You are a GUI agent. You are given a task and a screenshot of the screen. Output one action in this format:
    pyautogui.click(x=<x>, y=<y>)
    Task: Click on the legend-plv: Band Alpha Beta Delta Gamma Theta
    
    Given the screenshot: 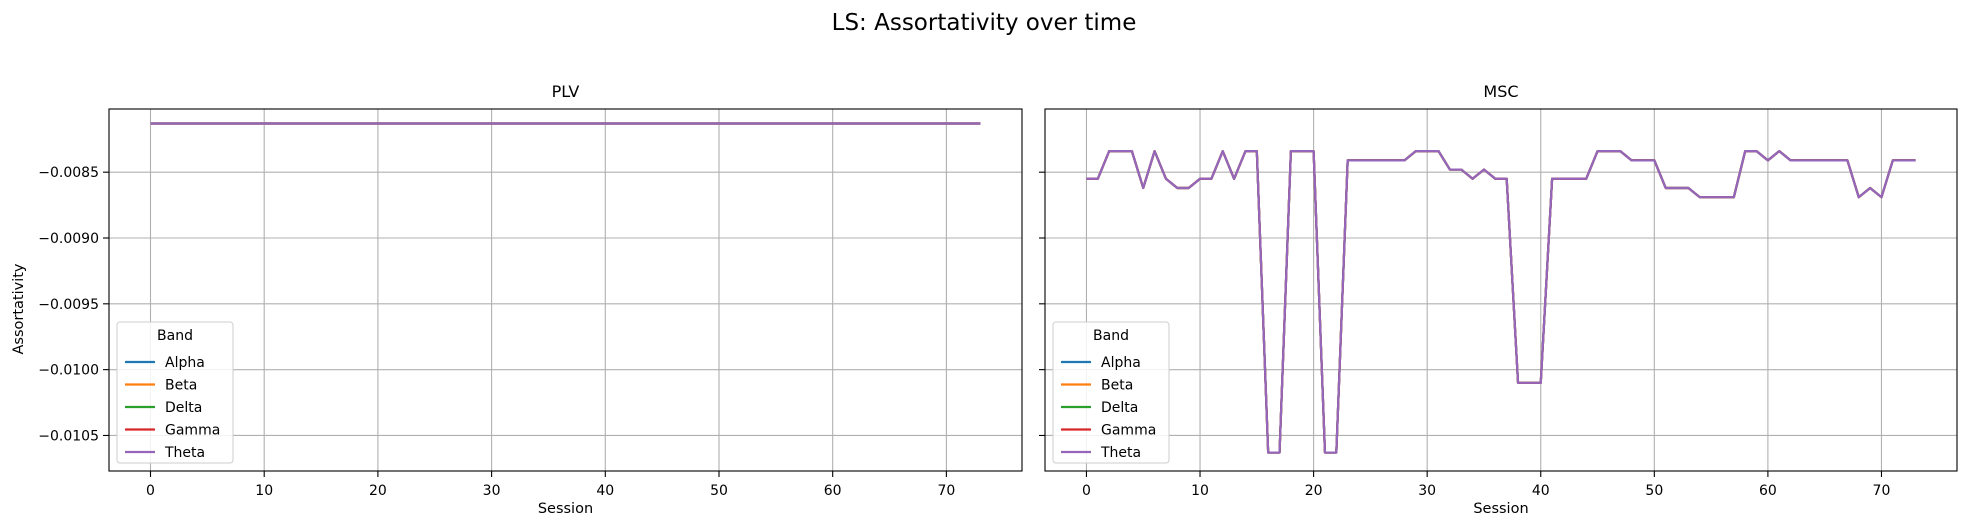 What is the action you would take?
    pyautogui.click(x=175, y=392)
    